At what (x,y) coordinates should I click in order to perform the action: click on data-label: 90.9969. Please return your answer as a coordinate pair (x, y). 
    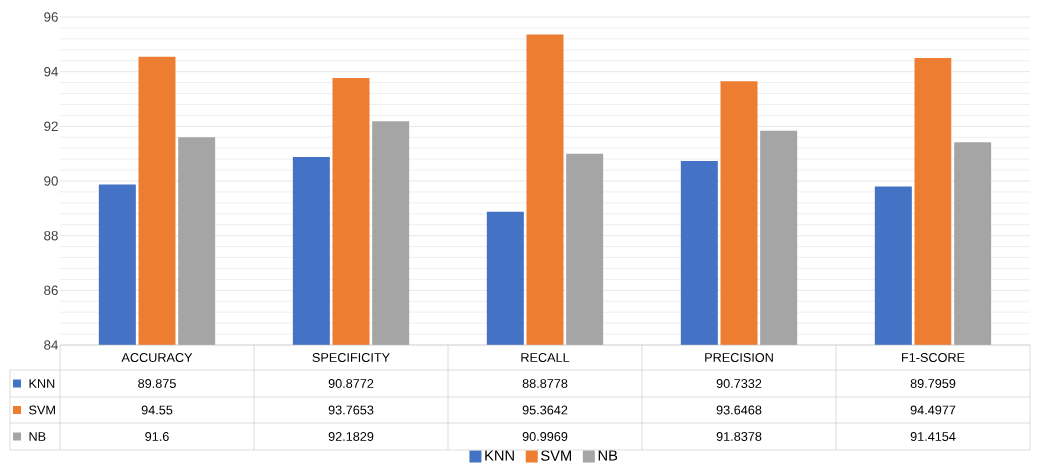
    Looking at the image, I should click on (545, 436).